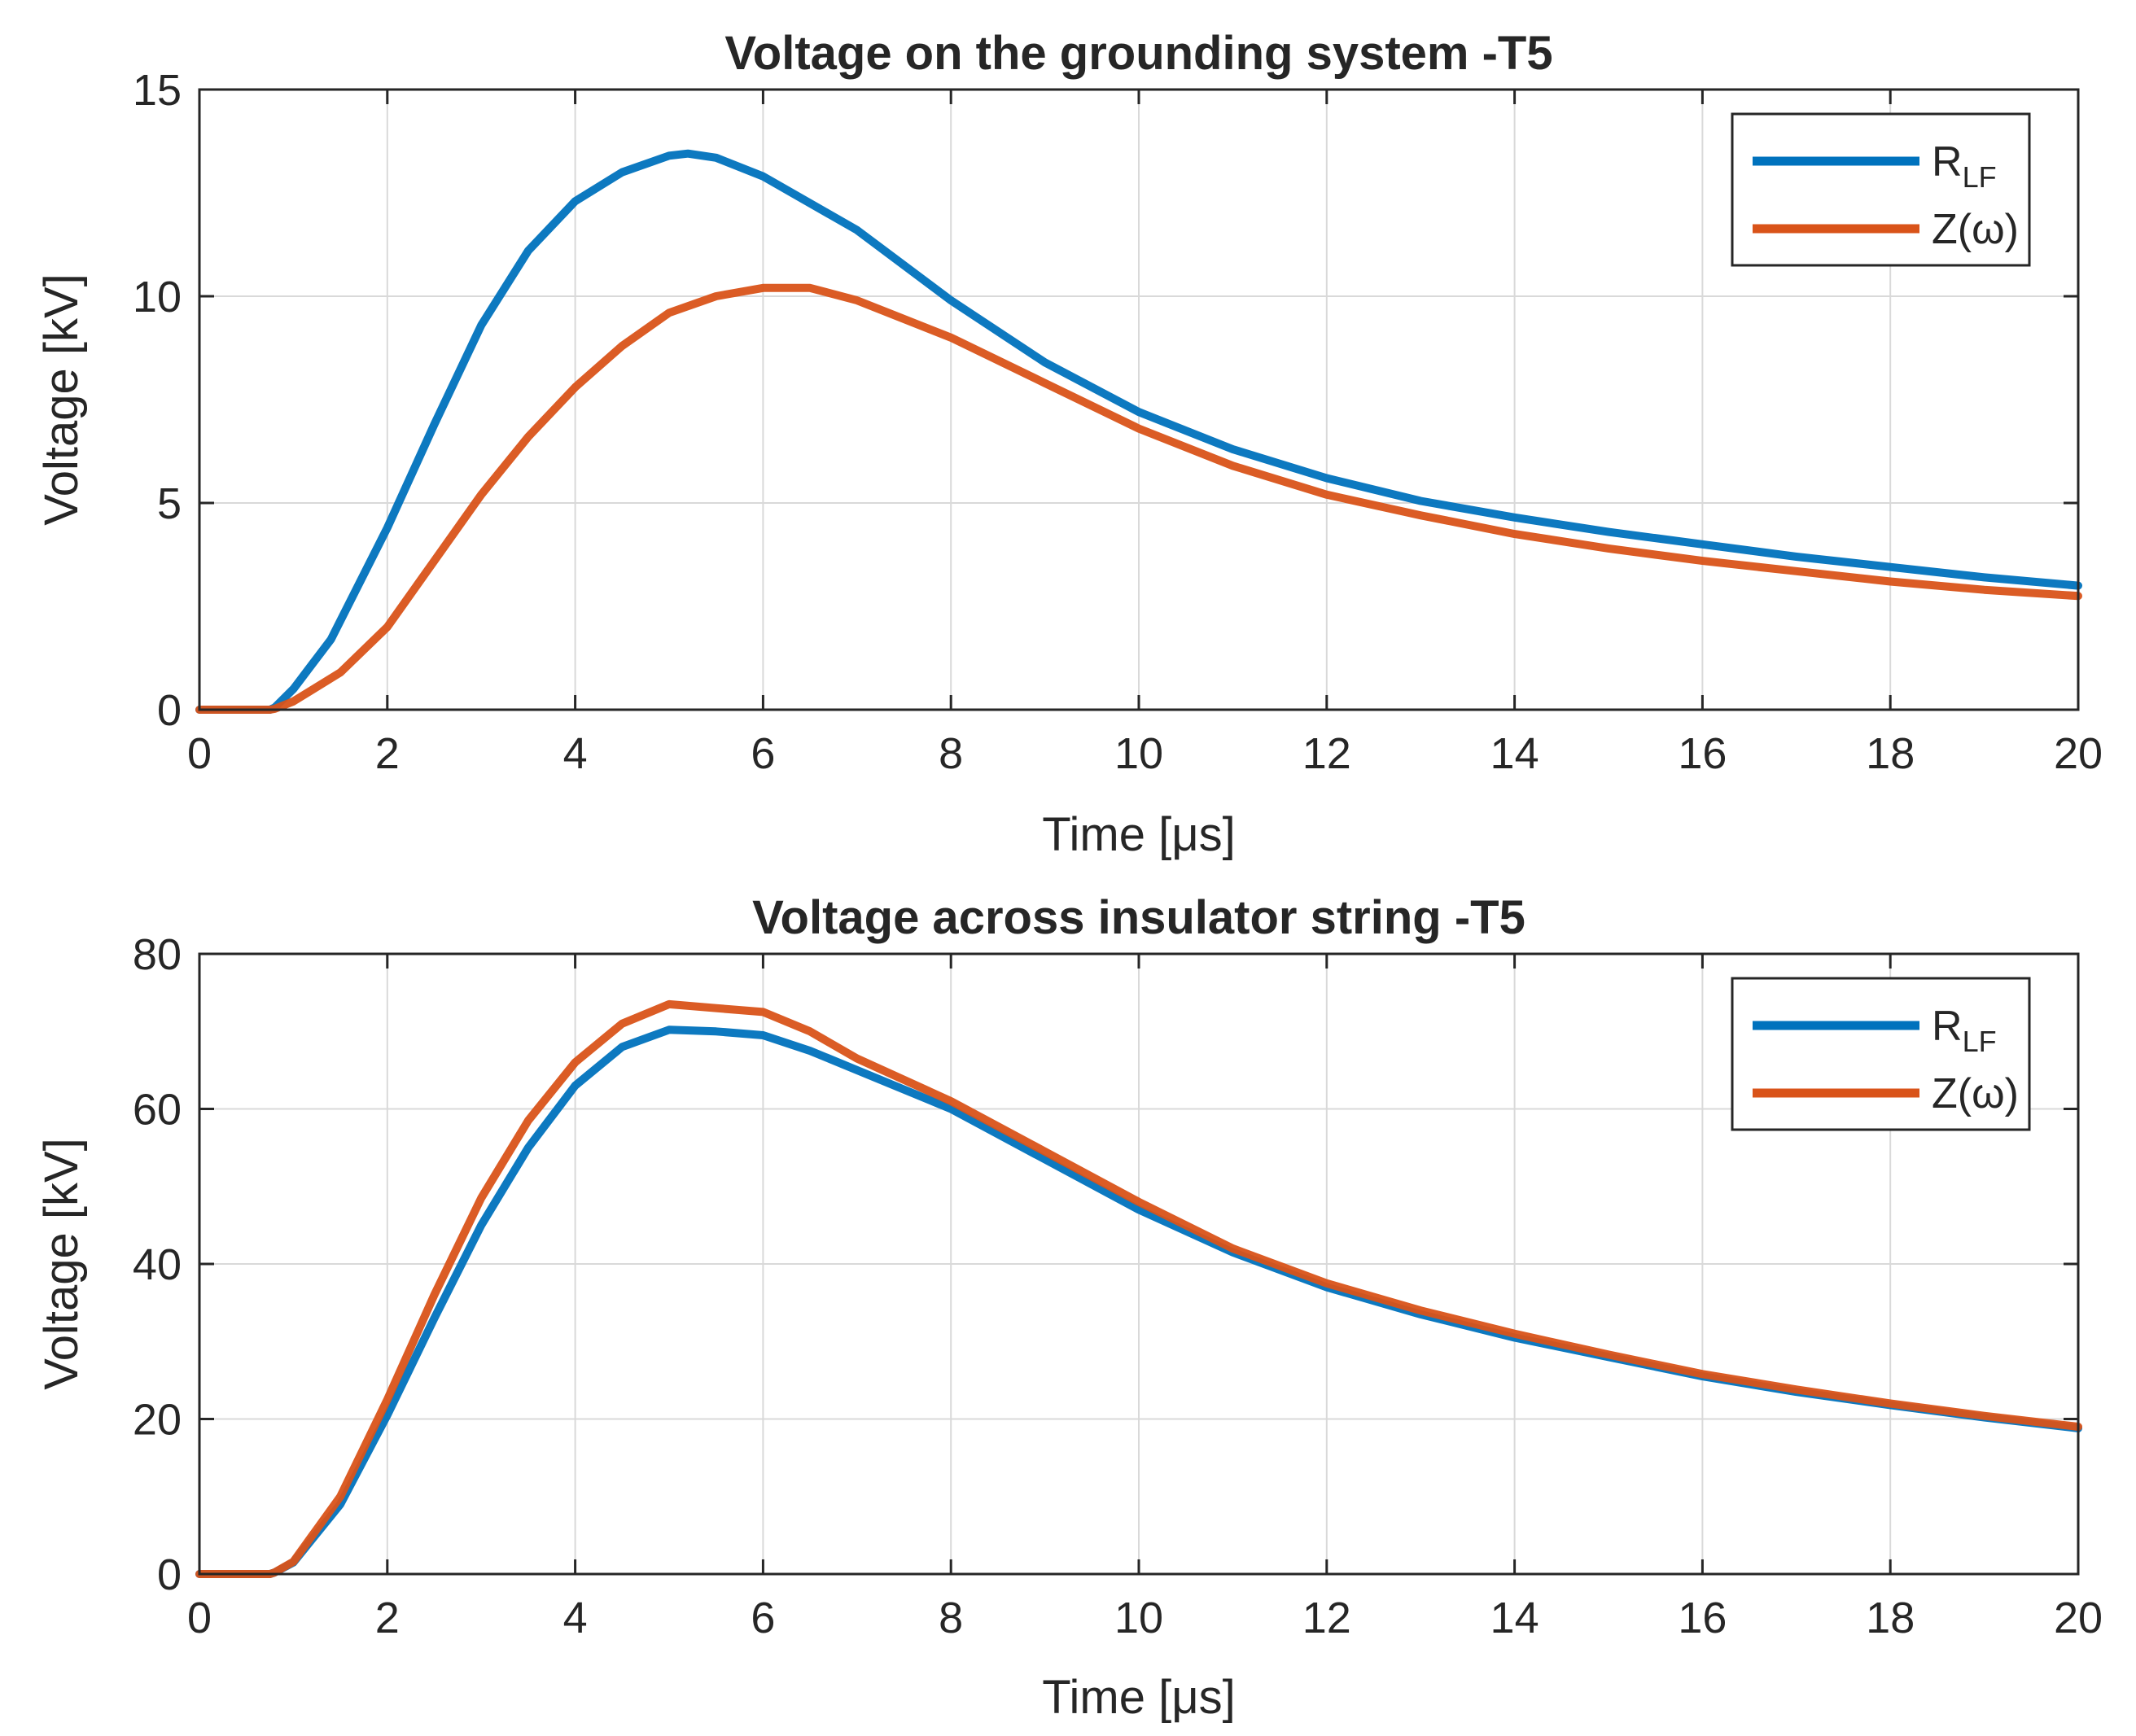 The height and width of the screenshot is (1736, 2136). I want to click on y-tick-label: 10, so click(157, 297).